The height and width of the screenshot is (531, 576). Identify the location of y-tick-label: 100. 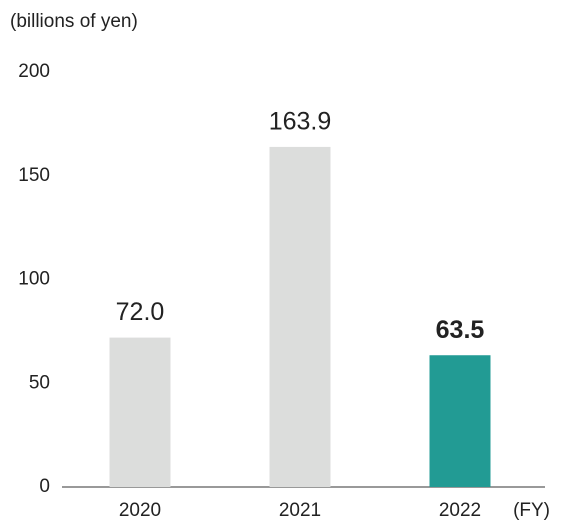
(34, 279).